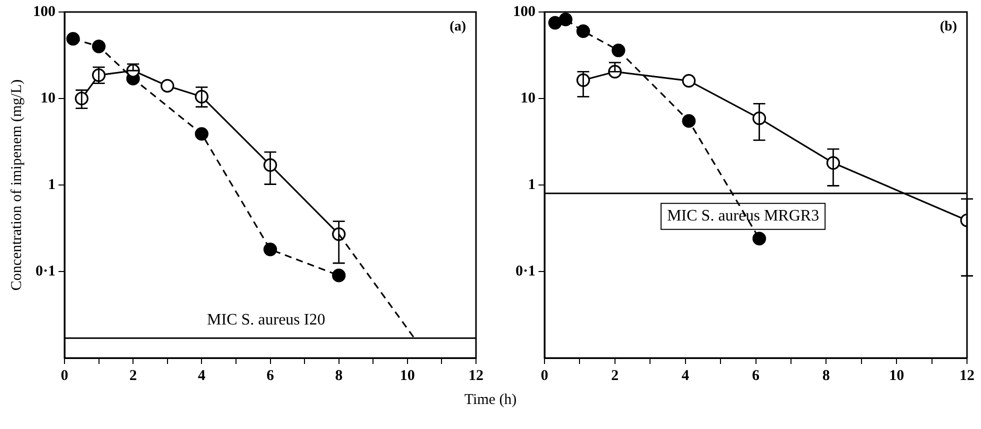  What do you see at coordinates (743, 216) in the screenshot?
I see `ref-line-label: MIC S. aureus MRGR3` at bounding box center [743, 216].